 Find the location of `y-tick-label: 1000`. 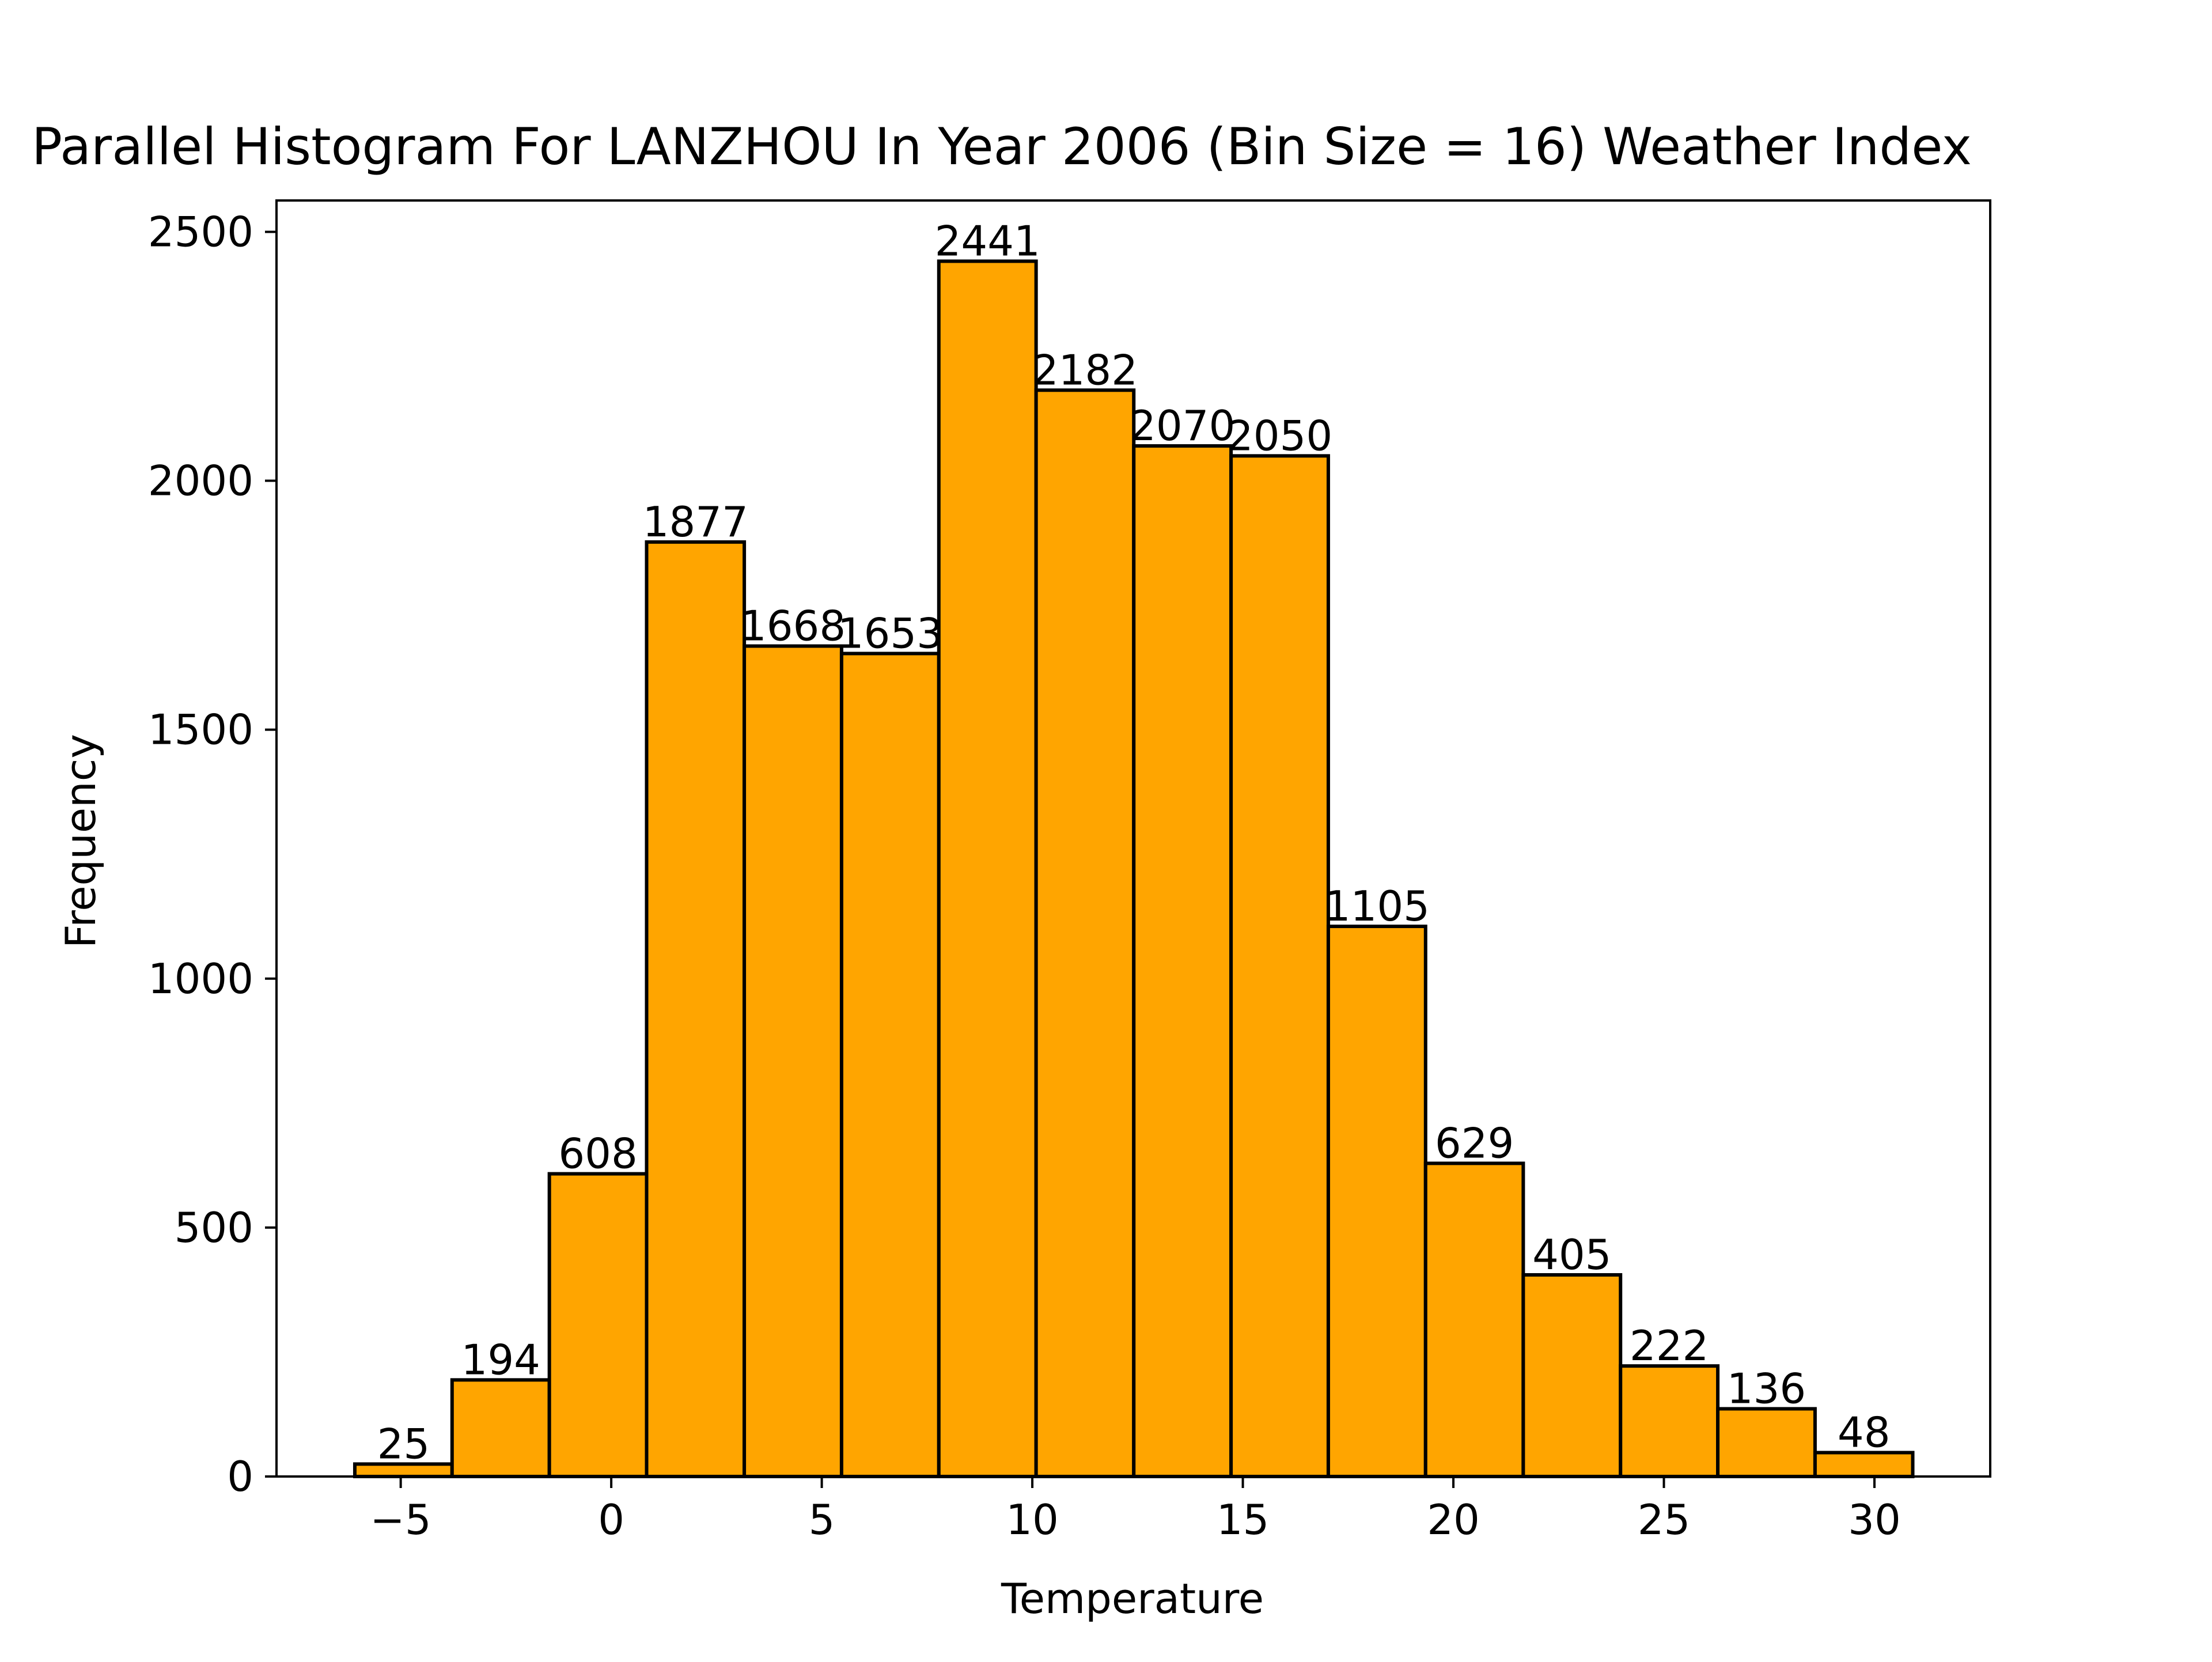

y-tick-label: 1000 is located at coordinates (200, 979).